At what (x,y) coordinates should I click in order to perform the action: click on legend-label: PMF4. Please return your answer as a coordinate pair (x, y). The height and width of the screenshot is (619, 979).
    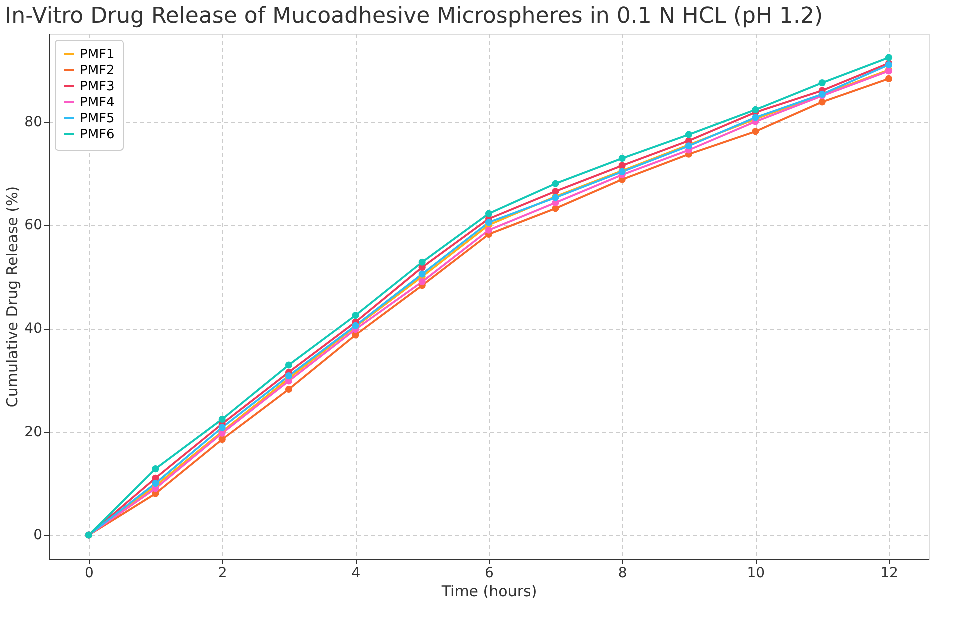
    Looking at the image, I should click on (97, 103).